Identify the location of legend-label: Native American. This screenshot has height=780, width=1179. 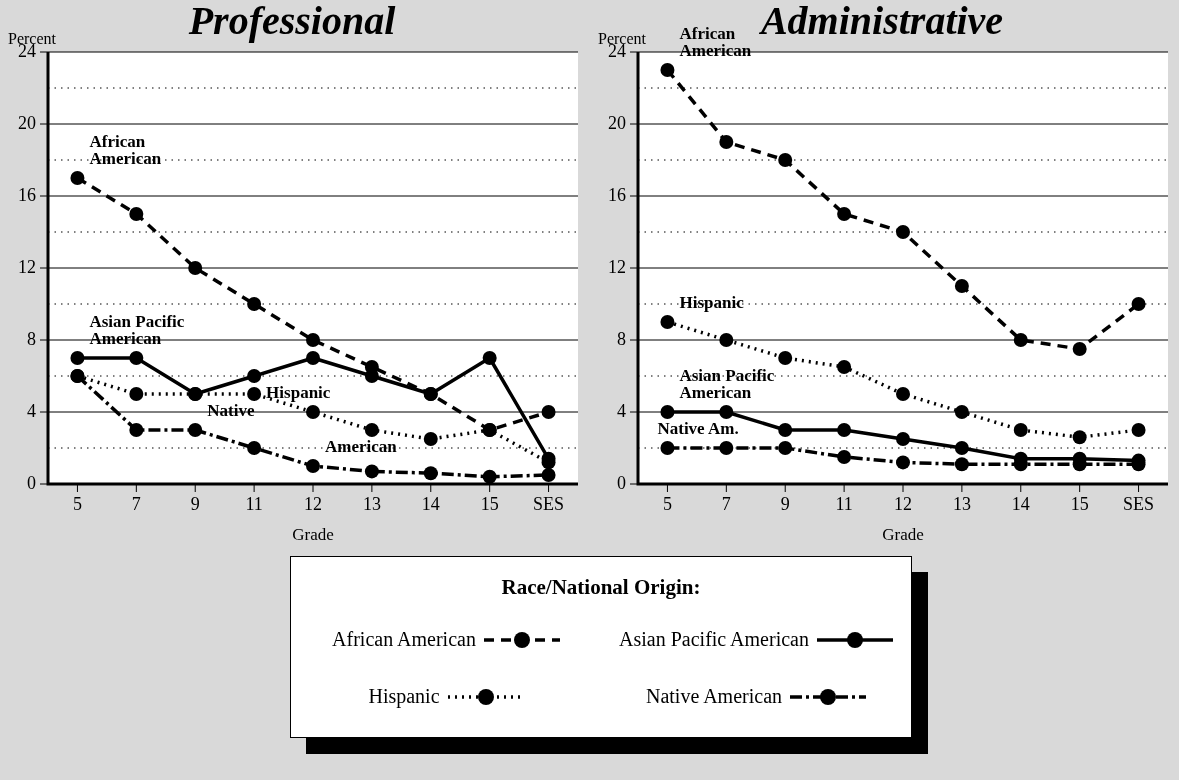
(714, 696).